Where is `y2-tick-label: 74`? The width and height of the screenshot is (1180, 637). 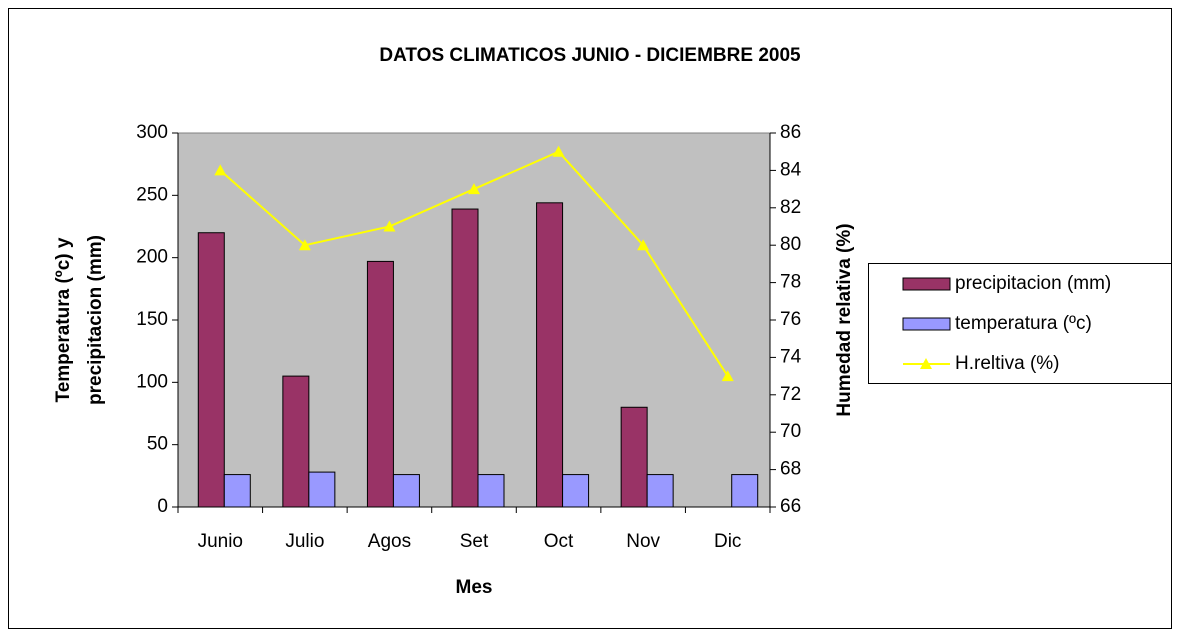 y2-tick-label: 74 is located at coordinates (791, 356).